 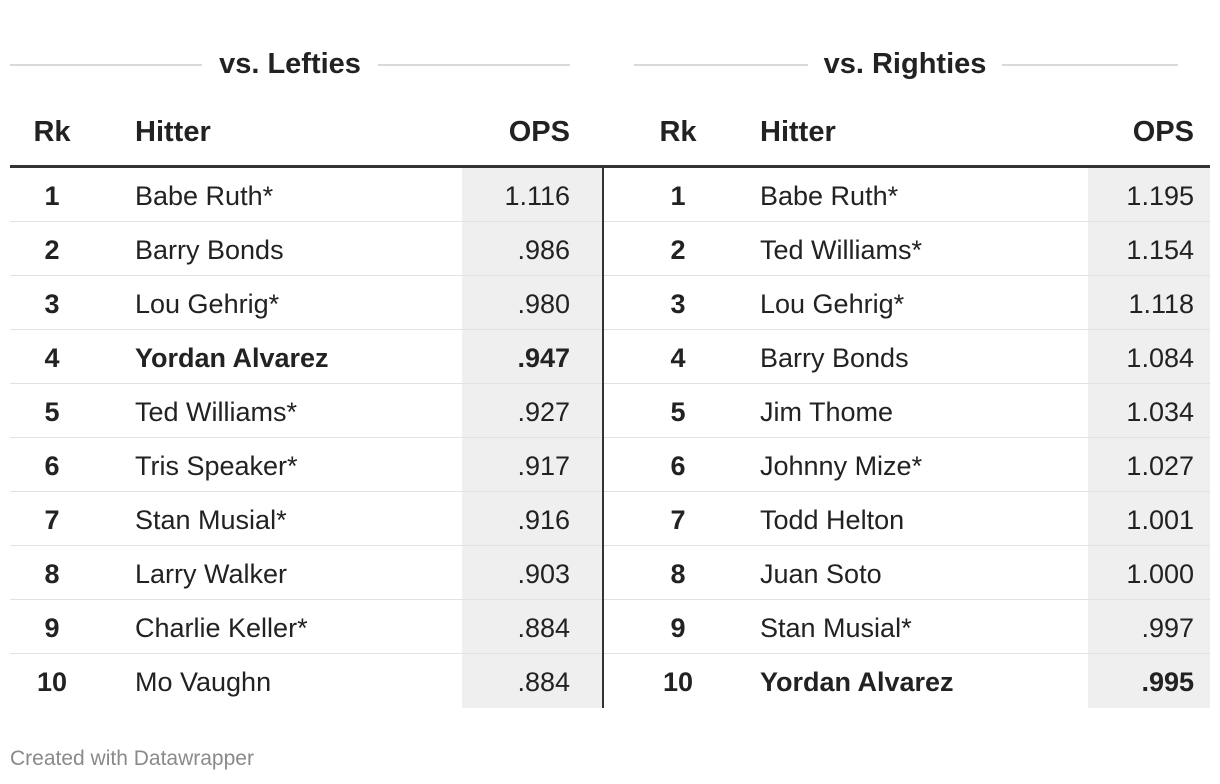 I want to click on table-row: 5 Ted Williams* .927, so click(x=306, y=411).